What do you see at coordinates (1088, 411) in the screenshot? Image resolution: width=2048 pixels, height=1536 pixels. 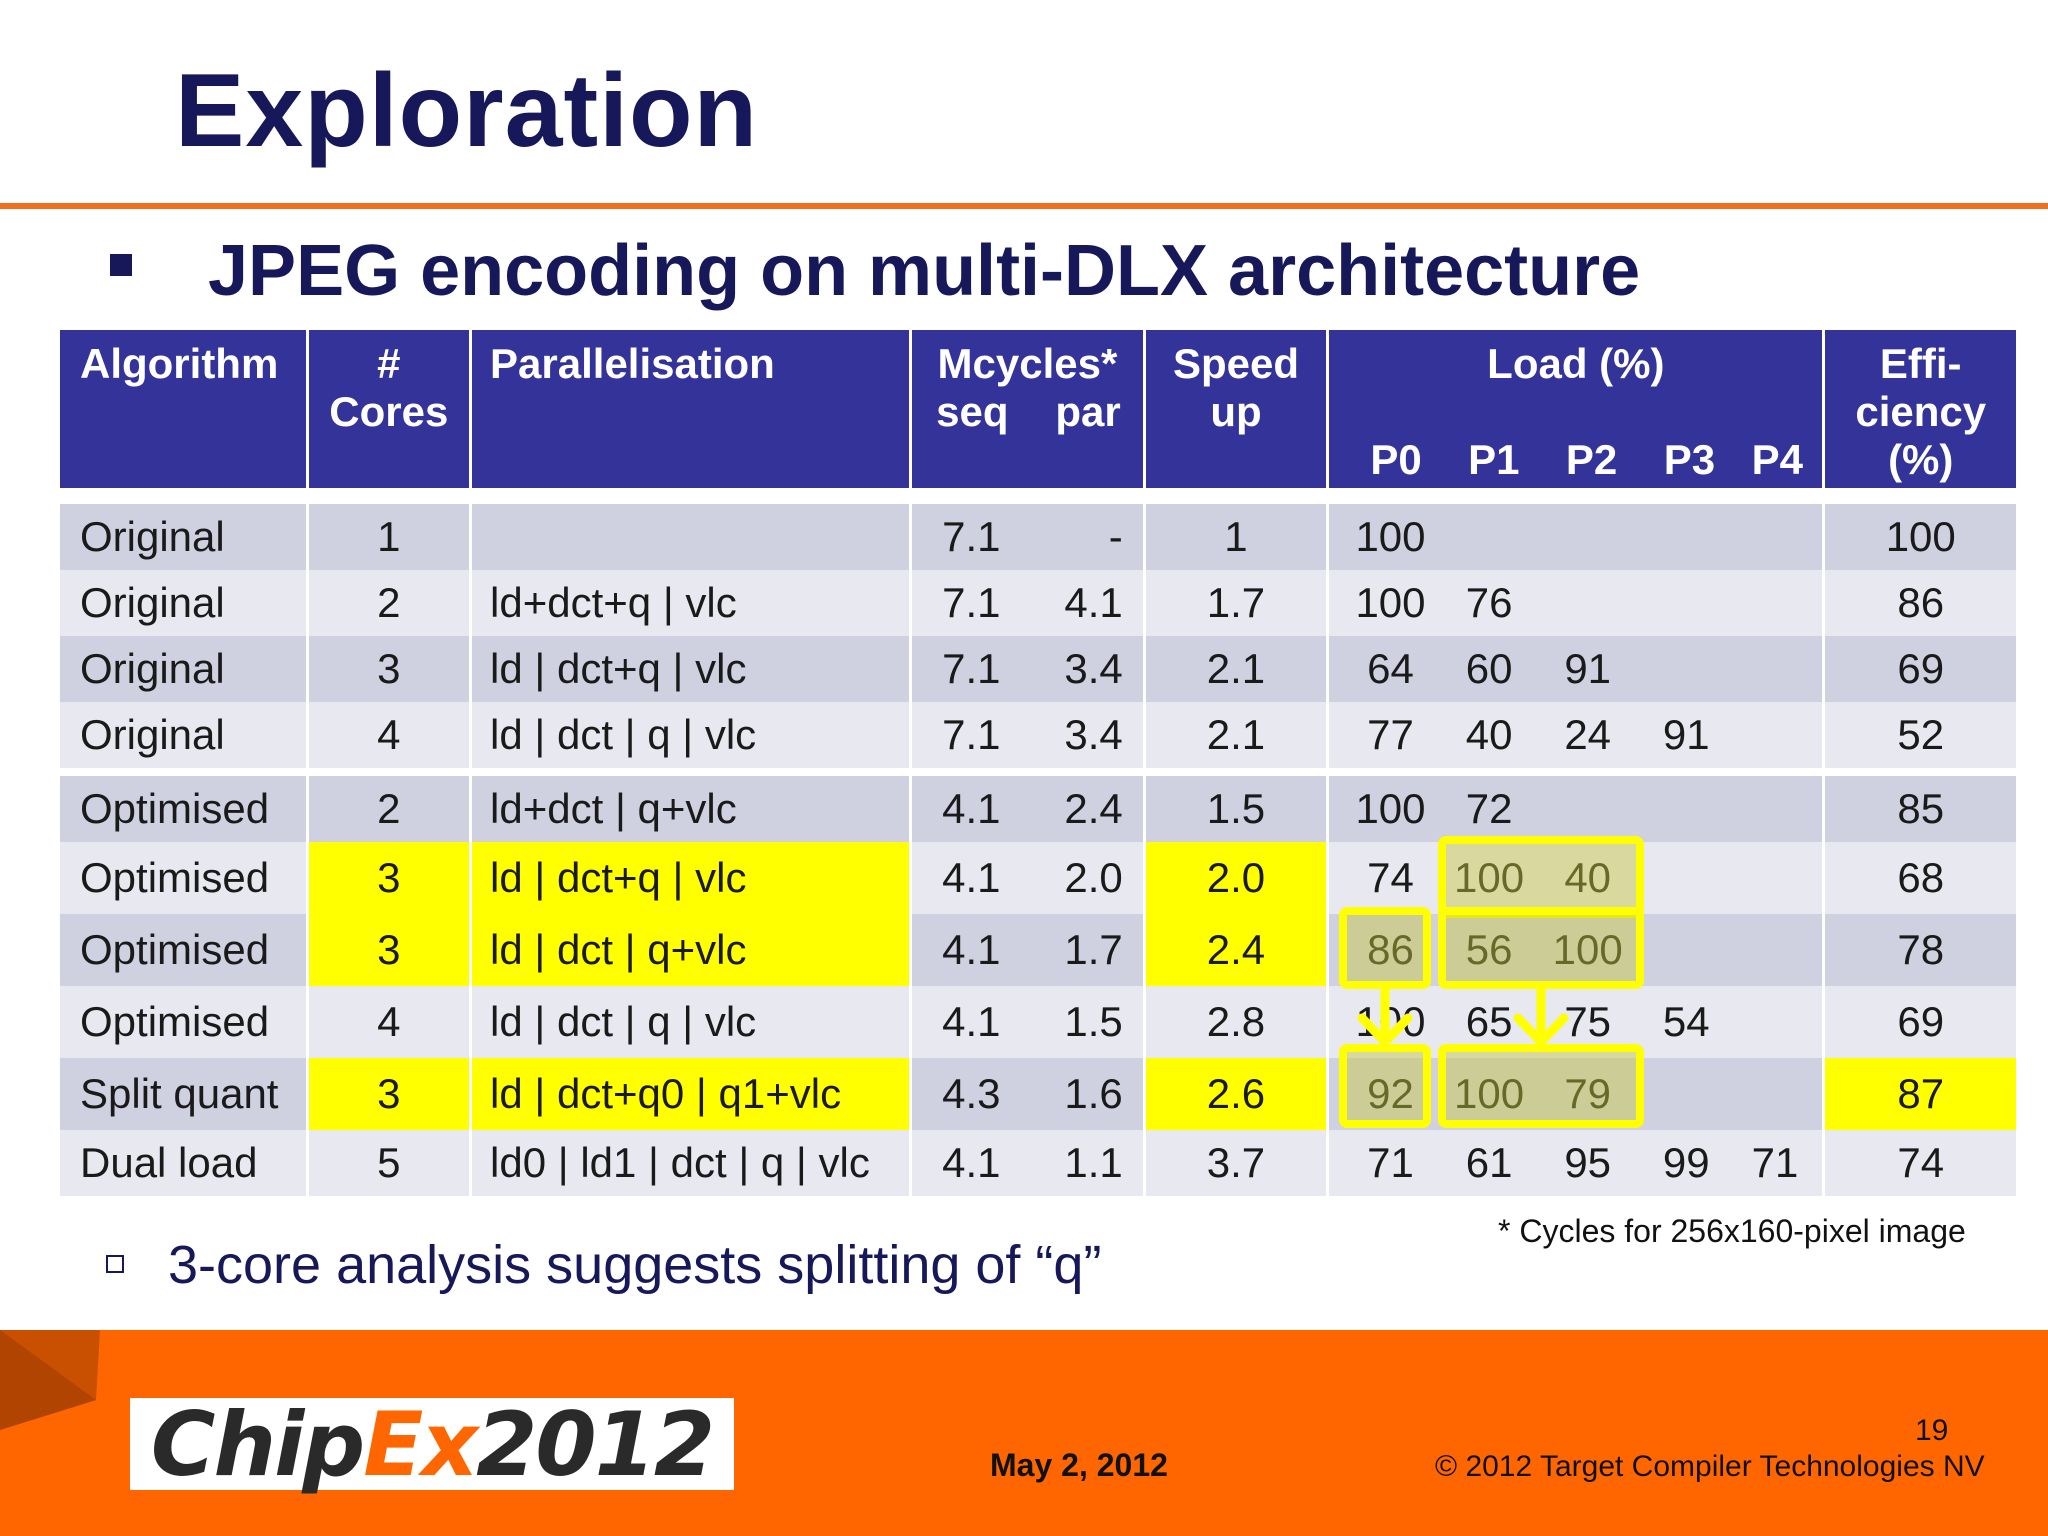 I see `header-par: par` at bounding box center [1088, 411].